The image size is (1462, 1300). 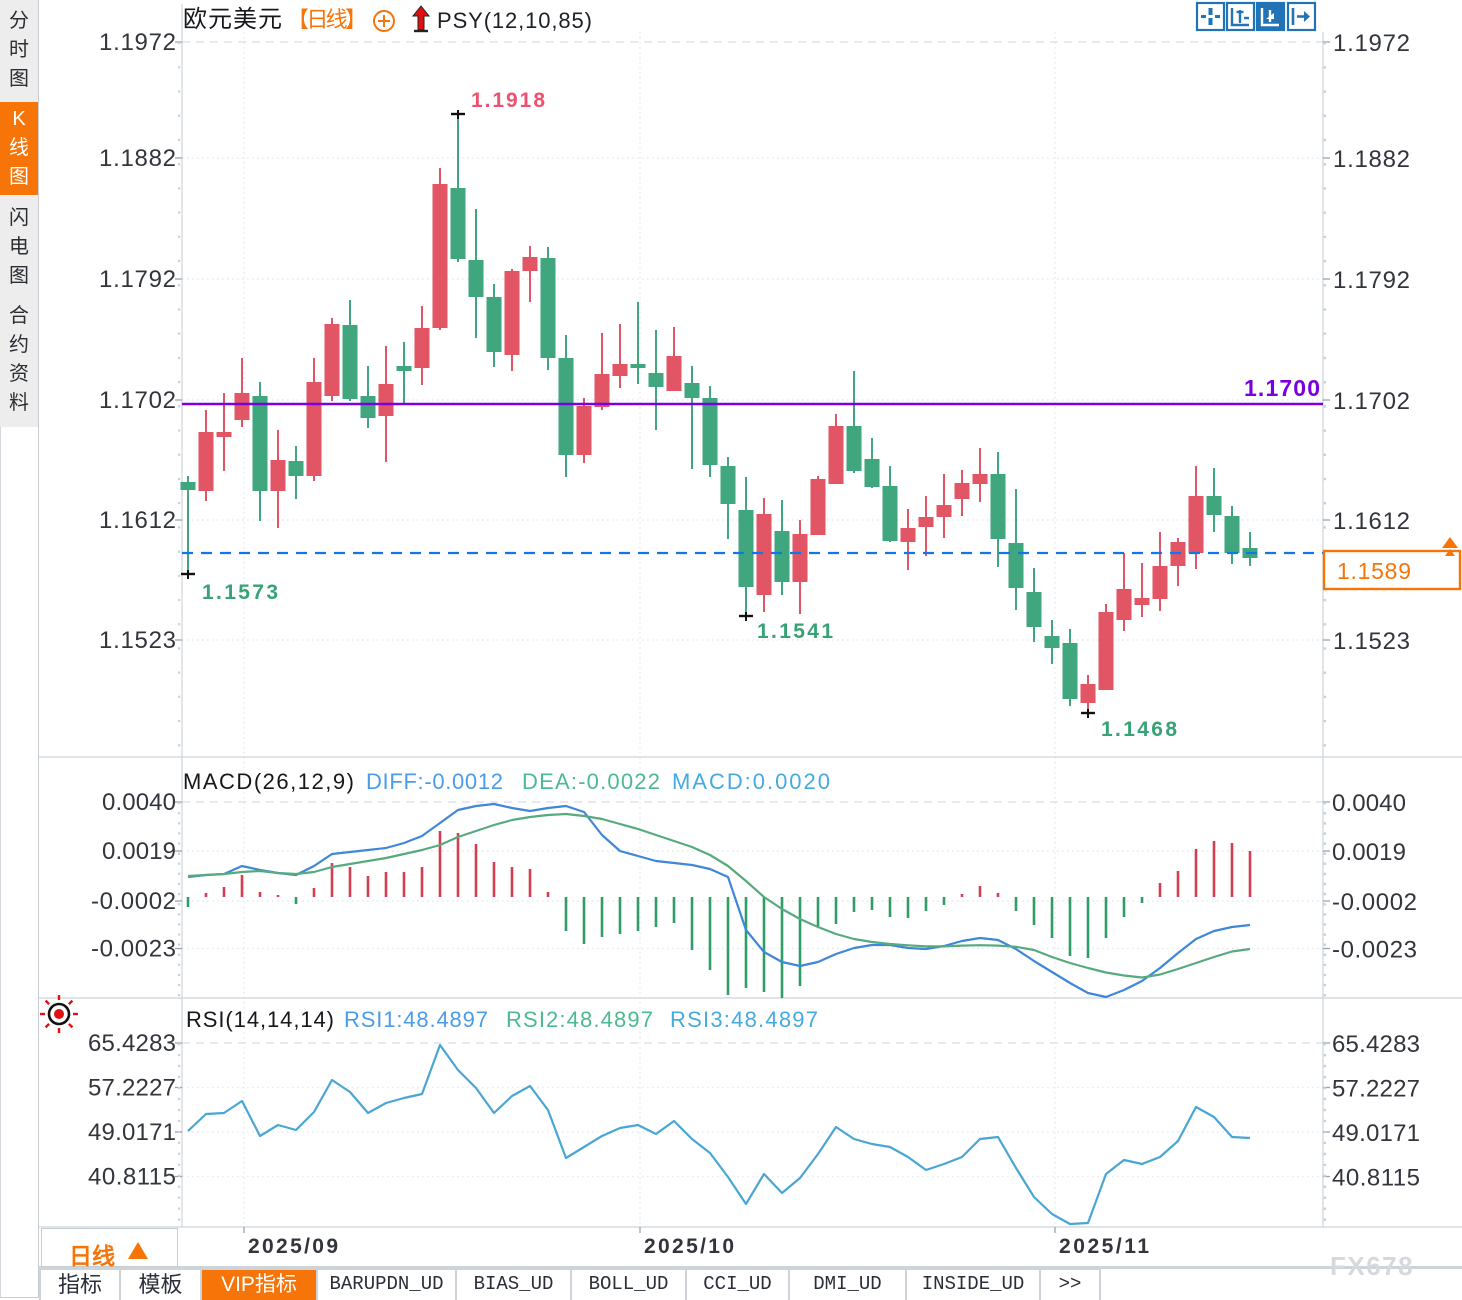 What do you see at coordinates (260, 1019) in the screenshot?
I see `svg-text: RSI(14,14,14)` at bounding box center [260, 1019].